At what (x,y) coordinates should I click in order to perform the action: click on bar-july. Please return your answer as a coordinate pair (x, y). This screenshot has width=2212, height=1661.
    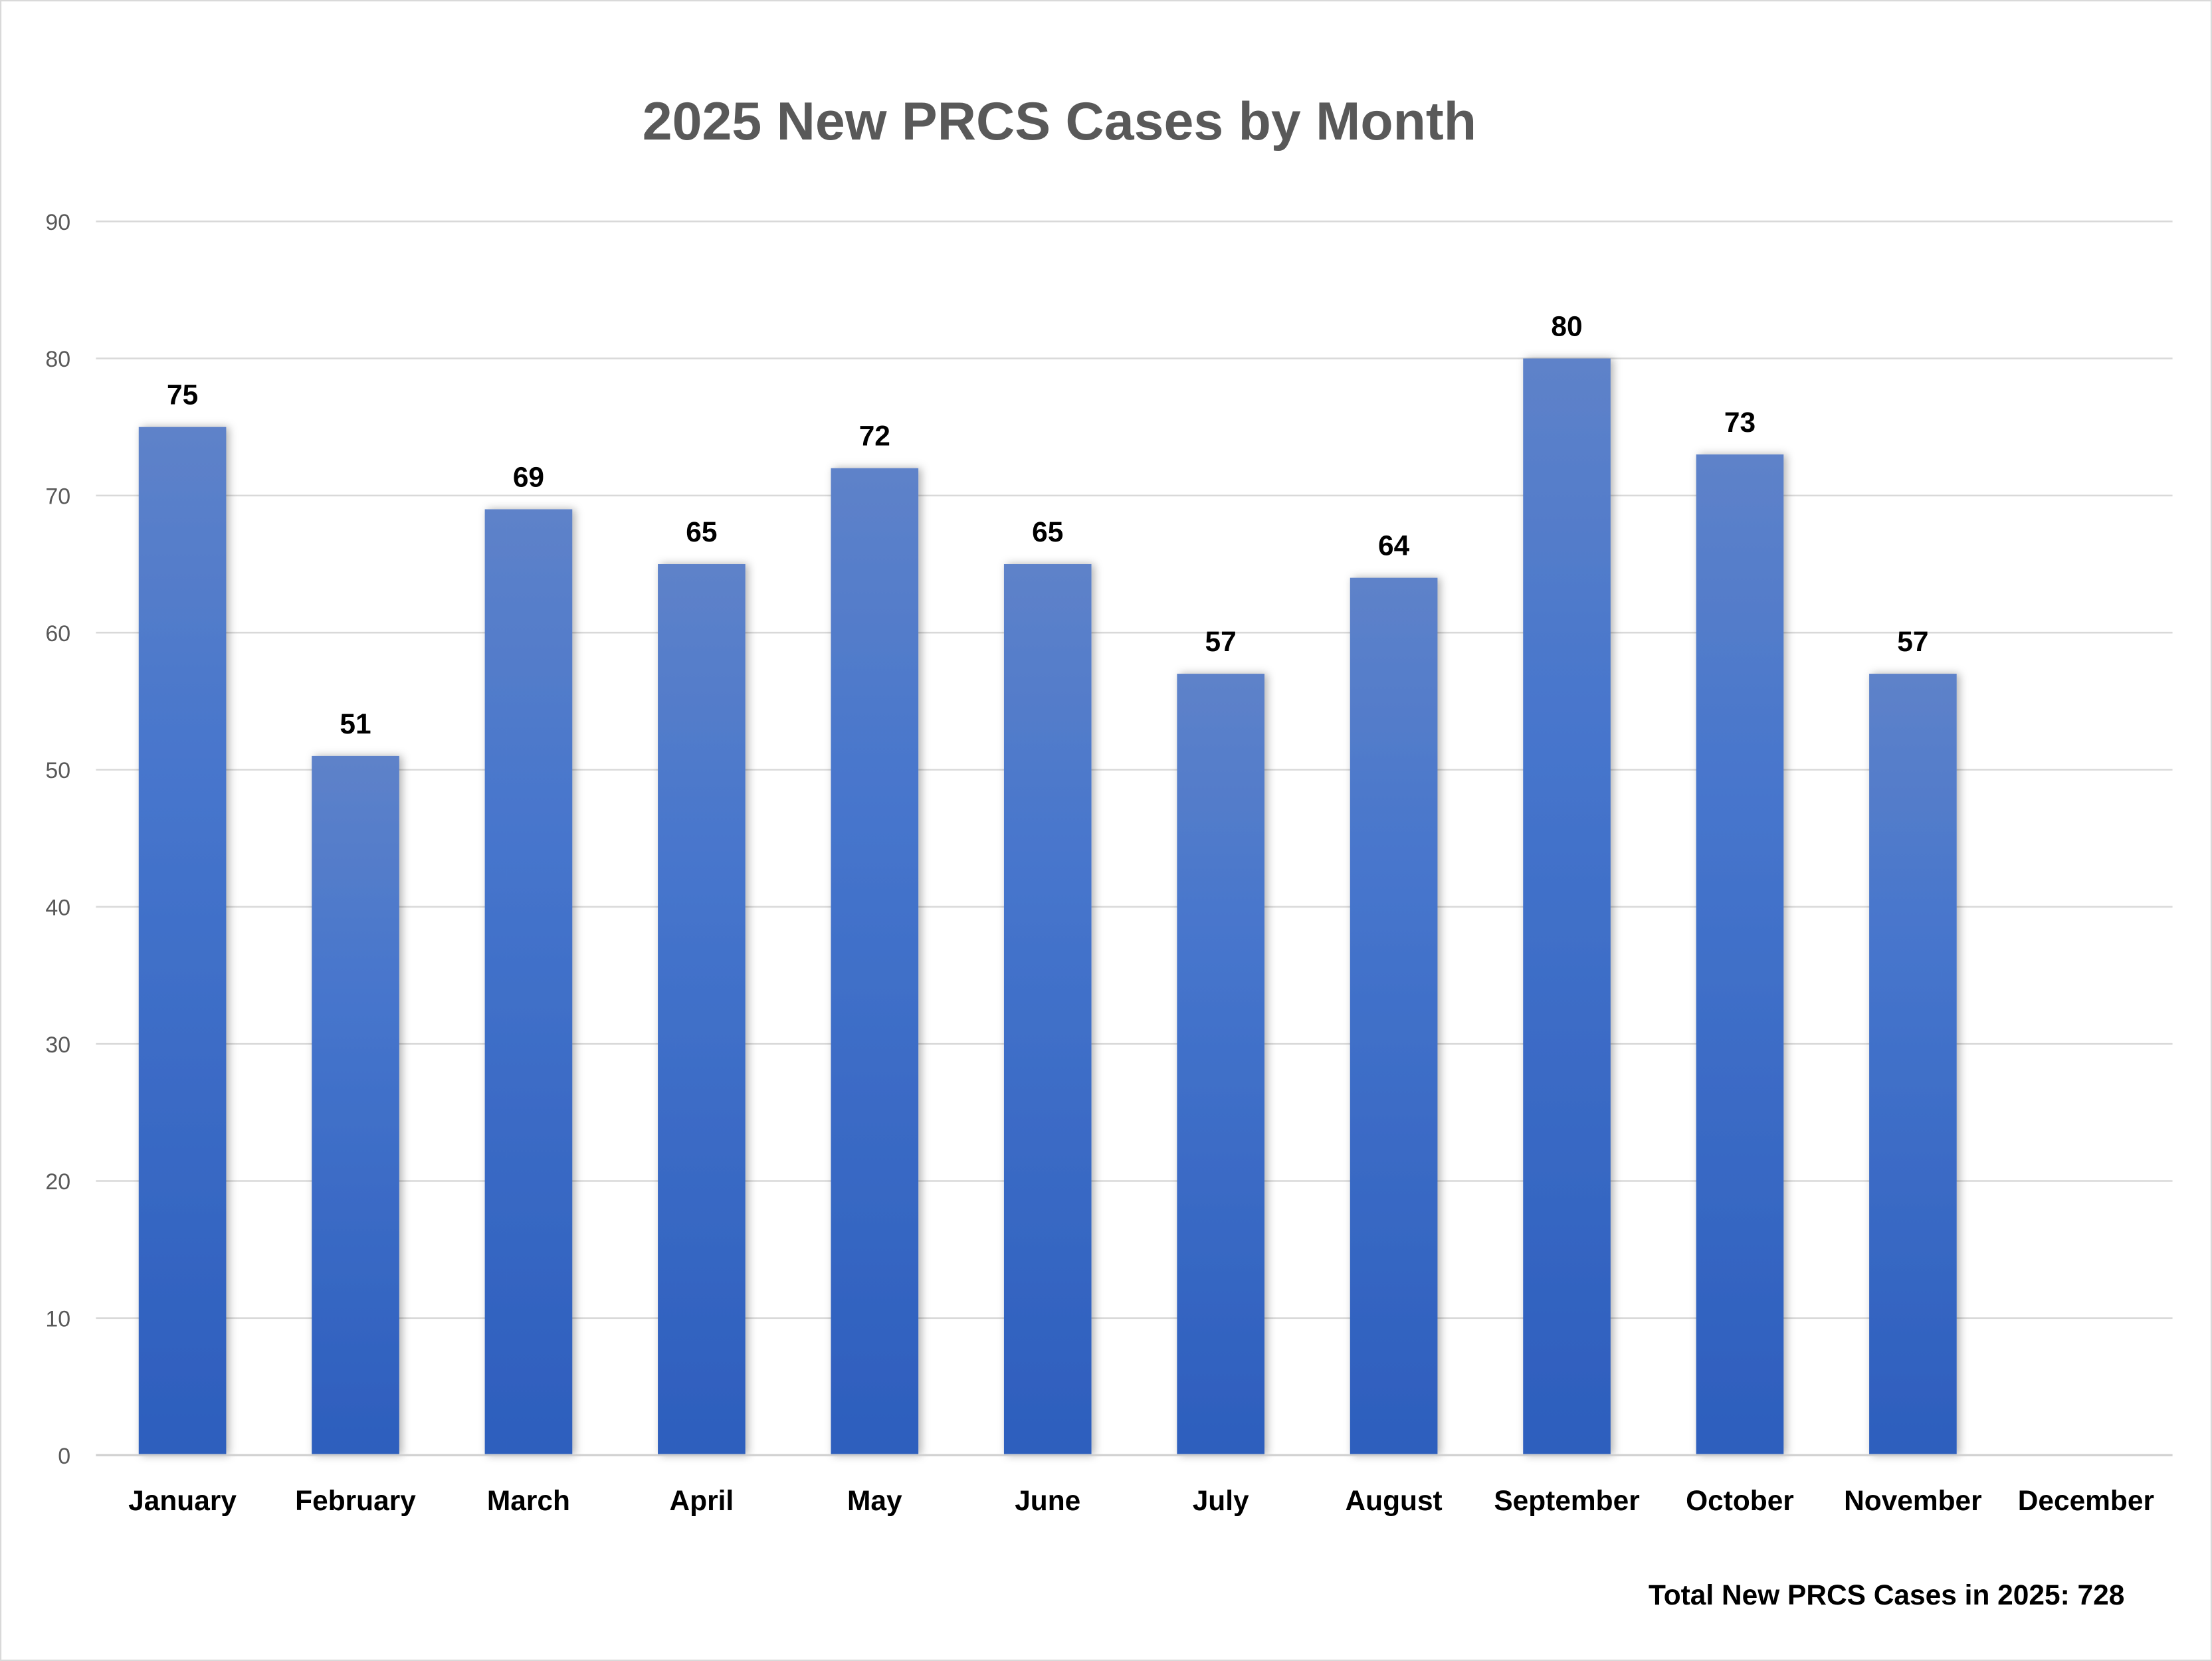
    Looking at the image, I should click on (1221, 1065).